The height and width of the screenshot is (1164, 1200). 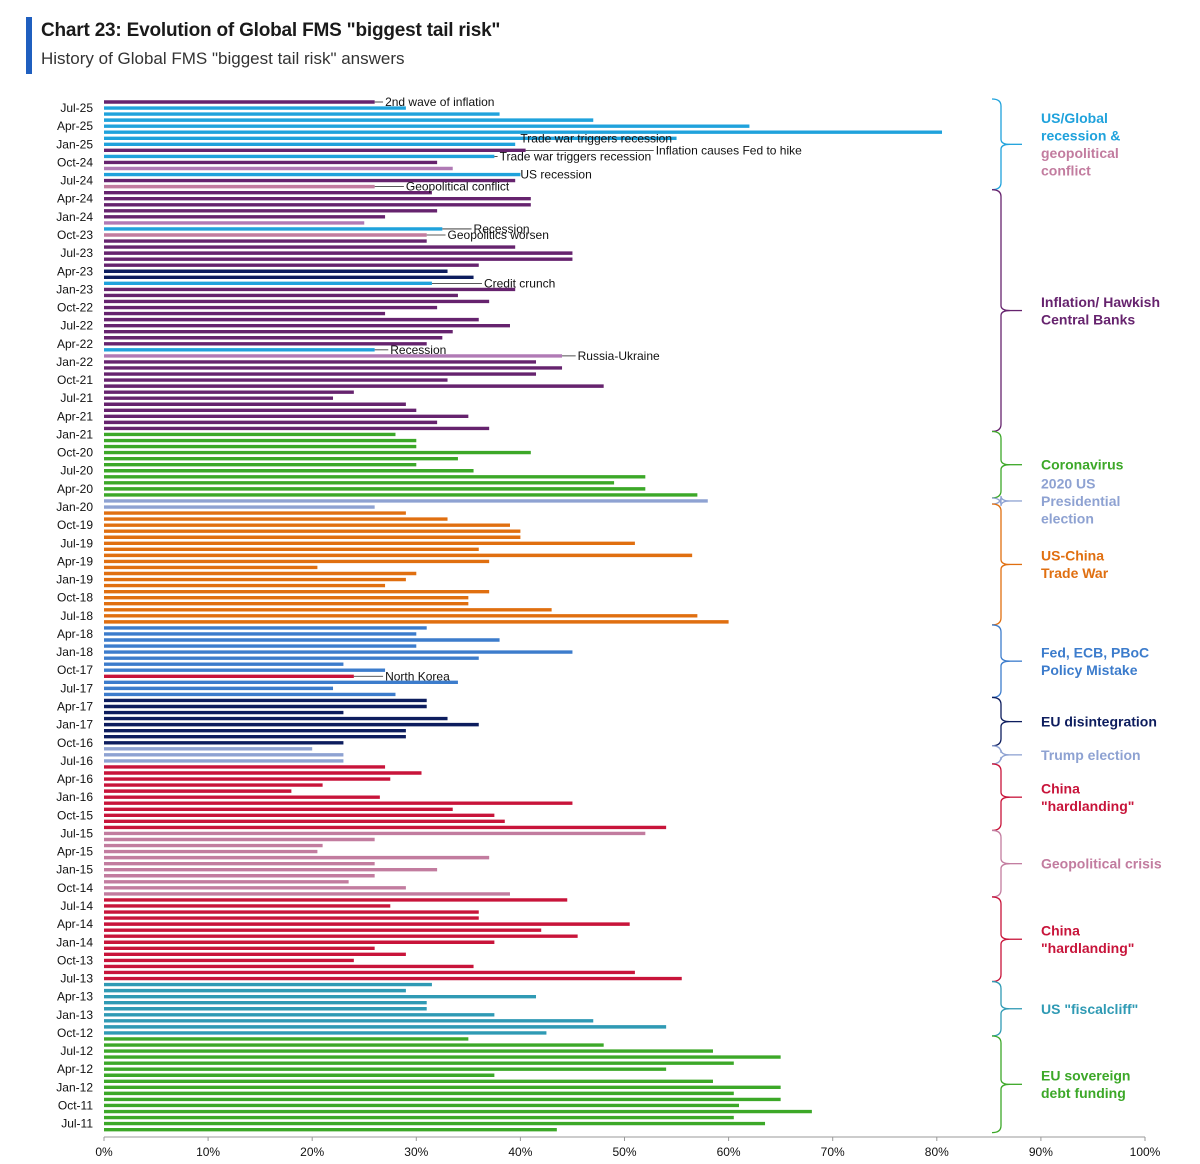 What do you see at coordinates (75, 634) in the screenshot?
I see `y-tick-label: Apr-18` at bounding box center [75, 634].